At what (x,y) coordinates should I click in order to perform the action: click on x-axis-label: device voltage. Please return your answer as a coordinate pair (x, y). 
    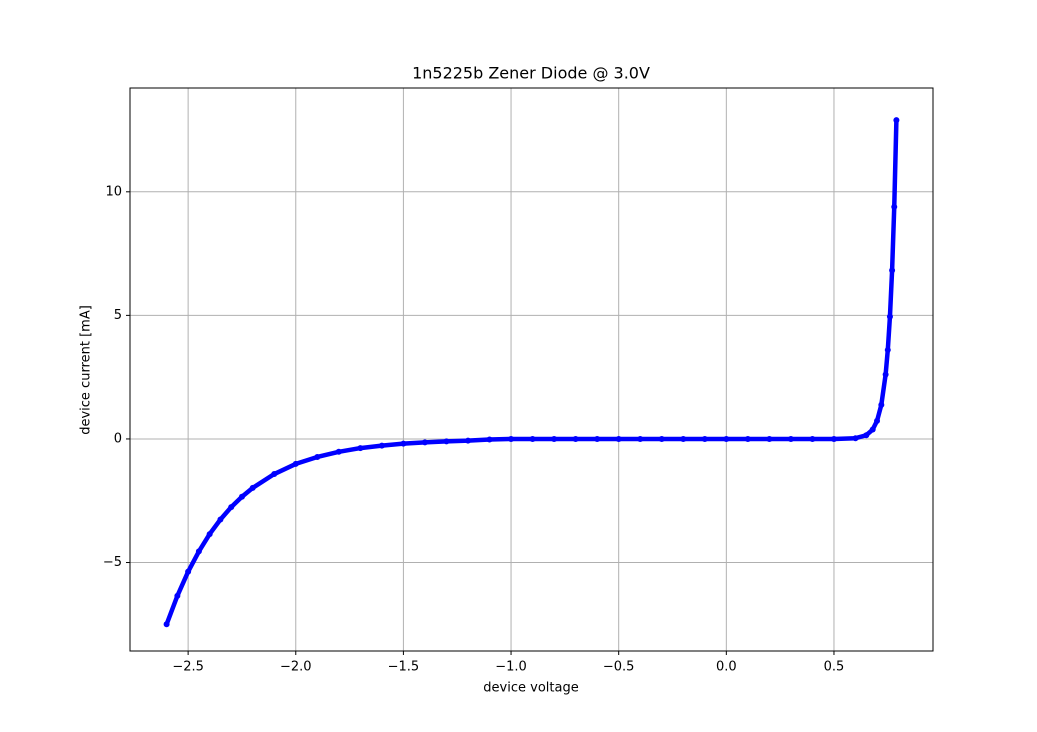
    Looking at the image, I should click on (530, 688).